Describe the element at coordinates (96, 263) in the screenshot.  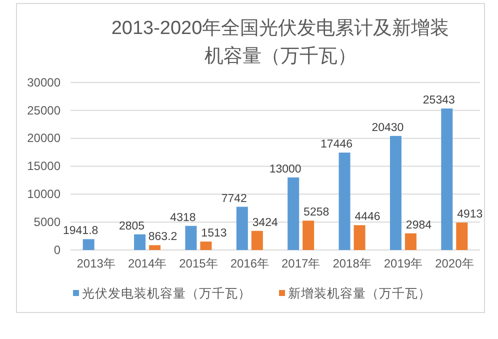
I see `x-tick-label: 2013年` at that location.